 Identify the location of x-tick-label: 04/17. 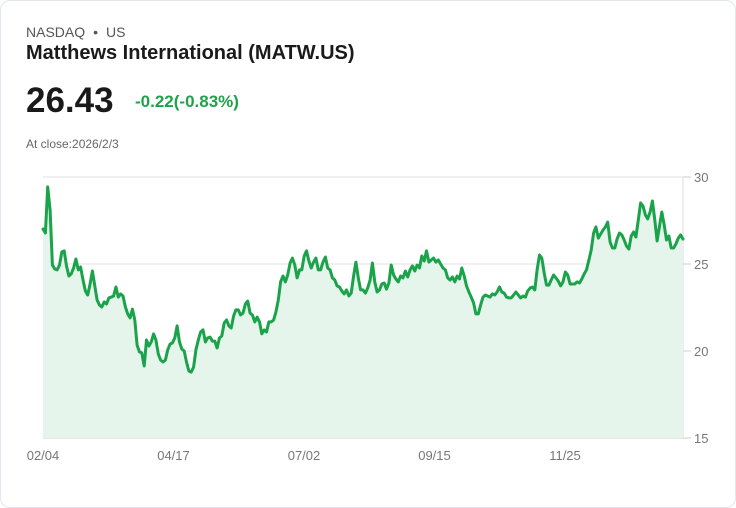
(173, 455).